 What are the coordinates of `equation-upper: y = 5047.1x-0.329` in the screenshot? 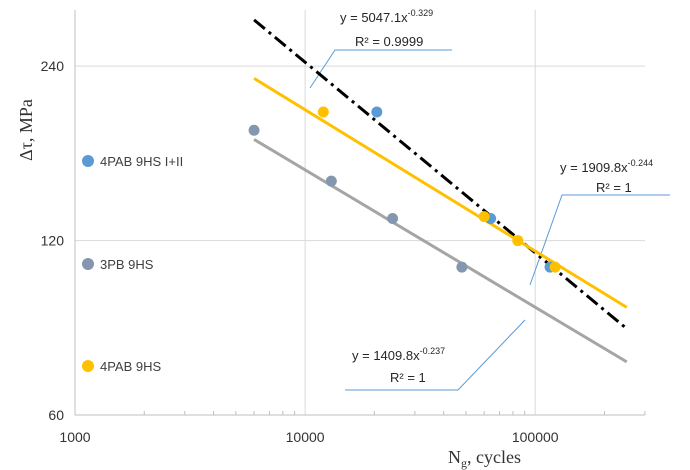 It's located at (386, 16).